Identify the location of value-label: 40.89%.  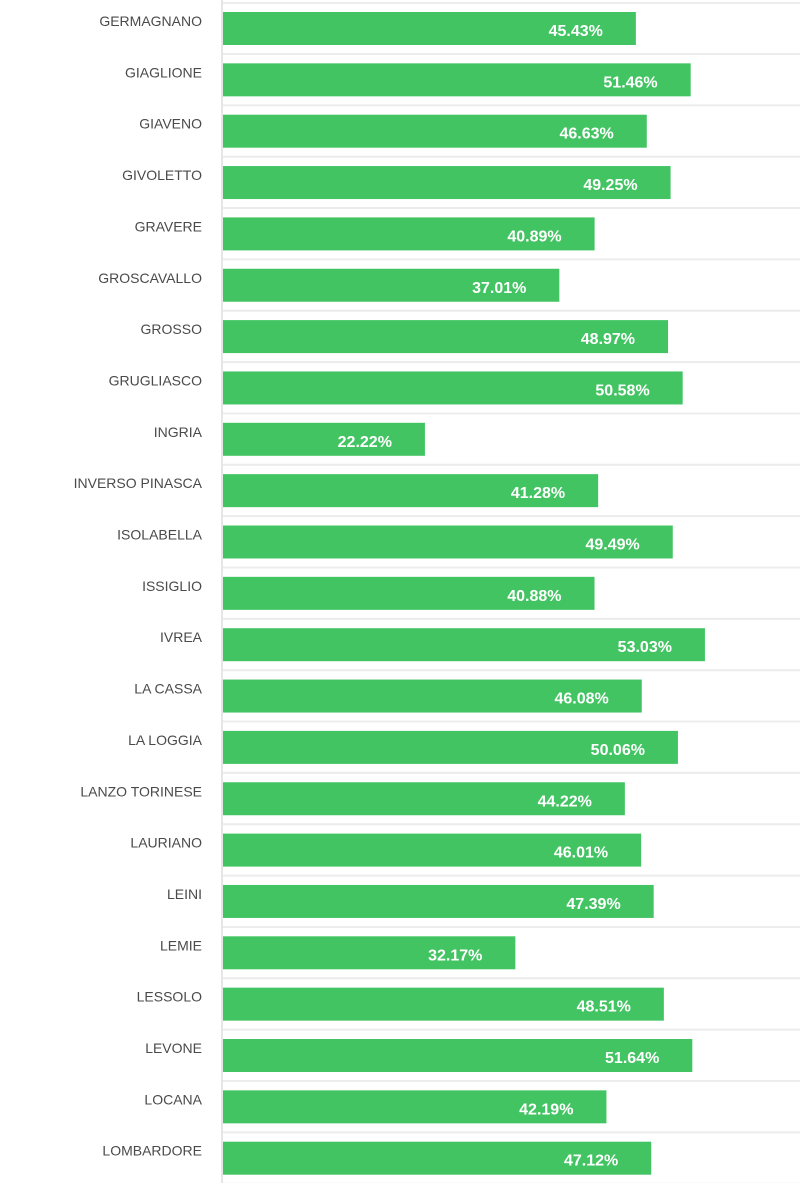
(534, 236).